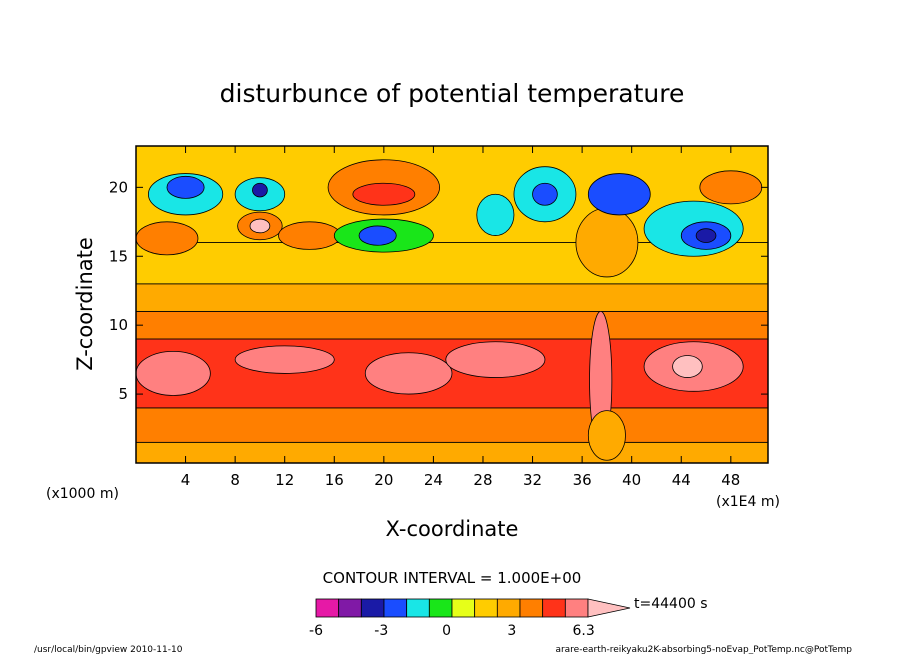 The width and height of the screenshot is (904, 654). Describe the element at coordinates (82, 494) in the screenshot. I see `x-unit-left: (x1000 m)` at that location.